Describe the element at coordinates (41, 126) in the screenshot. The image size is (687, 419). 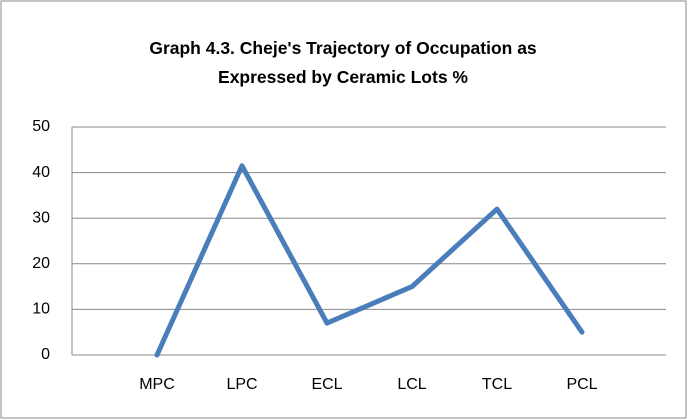
I see `y-tick-label: 50` at that location.